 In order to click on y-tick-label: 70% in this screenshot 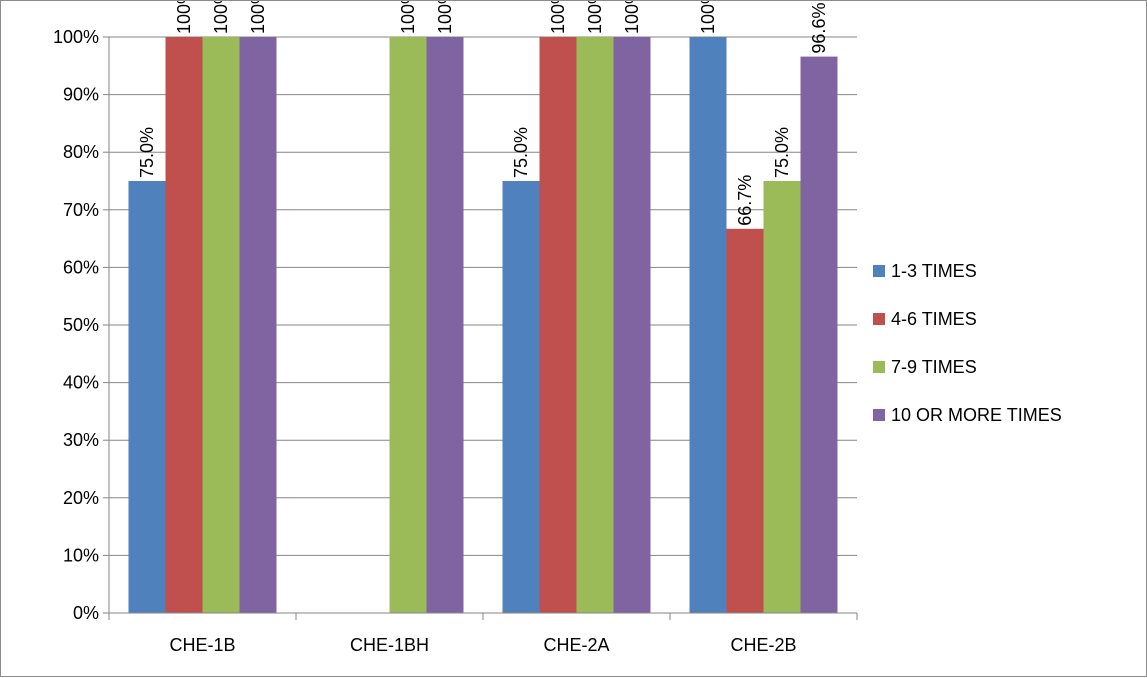, I will do `click(81, 210)`.